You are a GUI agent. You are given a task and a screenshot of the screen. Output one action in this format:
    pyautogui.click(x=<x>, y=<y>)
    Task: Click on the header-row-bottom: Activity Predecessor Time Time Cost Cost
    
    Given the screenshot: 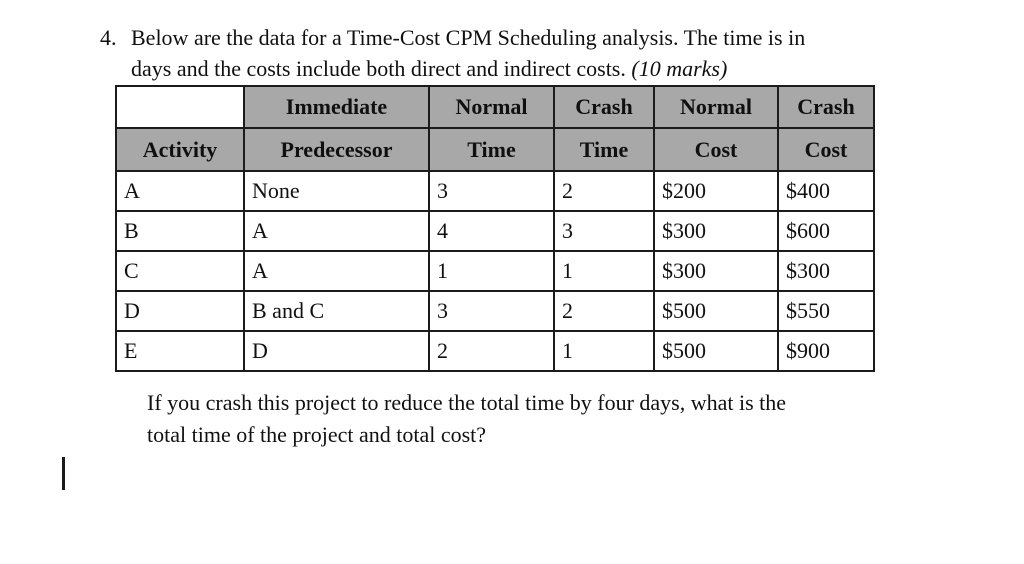 What is the action you would take?
    pyautogui.click(x=495, y=149)
    